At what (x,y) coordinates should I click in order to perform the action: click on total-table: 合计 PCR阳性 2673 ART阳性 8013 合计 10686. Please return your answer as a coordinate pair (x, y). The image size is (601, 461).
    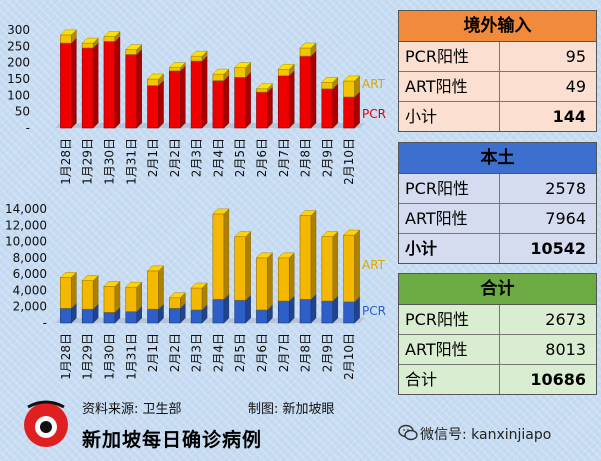
    Looking at the image, I should click on (497, 334).